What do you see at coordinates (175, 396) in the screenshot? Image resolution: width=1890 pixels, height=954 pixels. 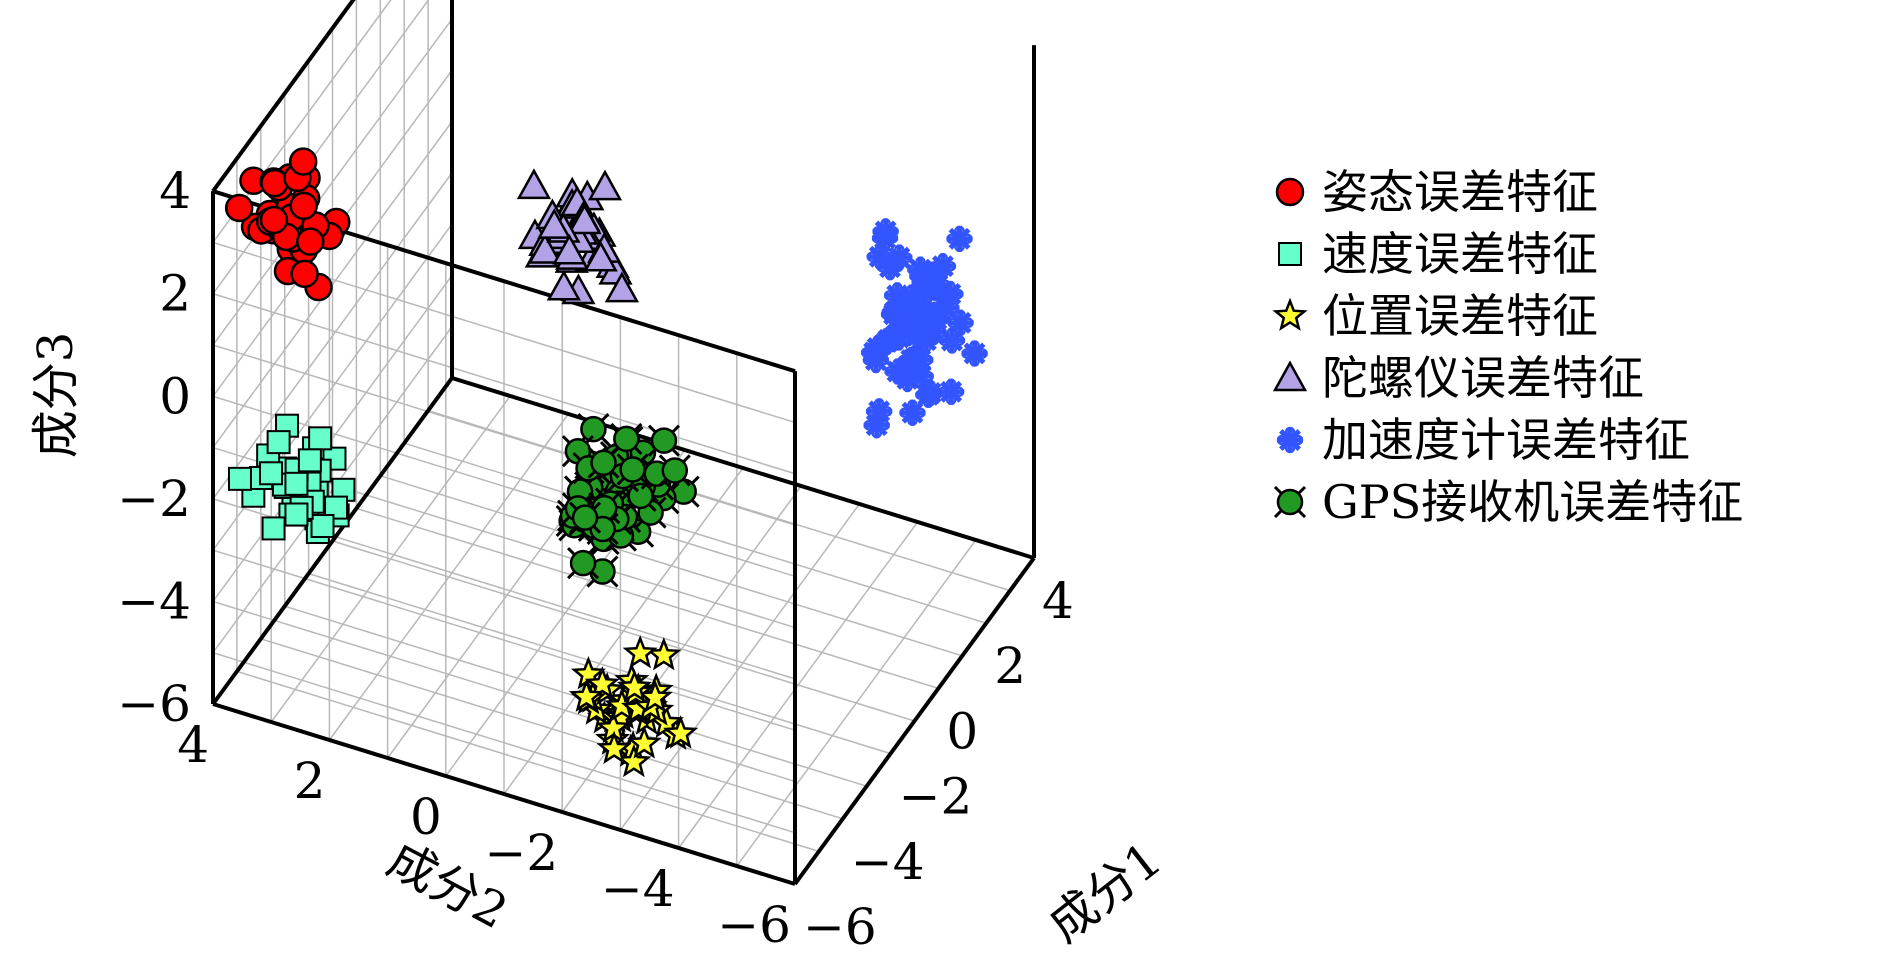 I see `z-tick-label: 0` at bounding box center [175, 396].